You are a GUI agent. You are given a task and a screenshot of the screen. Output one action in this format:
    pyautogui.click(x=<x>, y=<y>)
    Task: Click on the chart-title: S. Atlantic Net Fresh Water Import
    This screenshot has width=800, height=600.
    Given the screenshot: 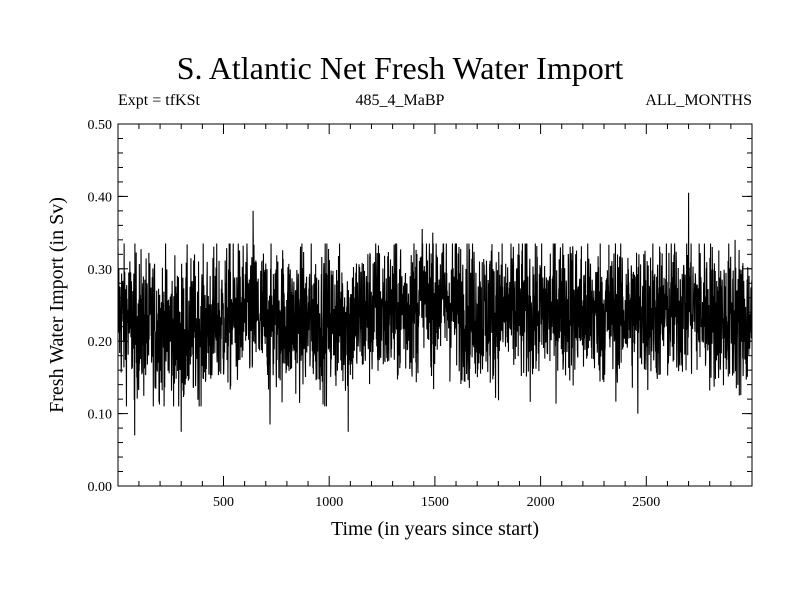 What is the action you would take?
    pyautogui.click(x=400, y=68)
    